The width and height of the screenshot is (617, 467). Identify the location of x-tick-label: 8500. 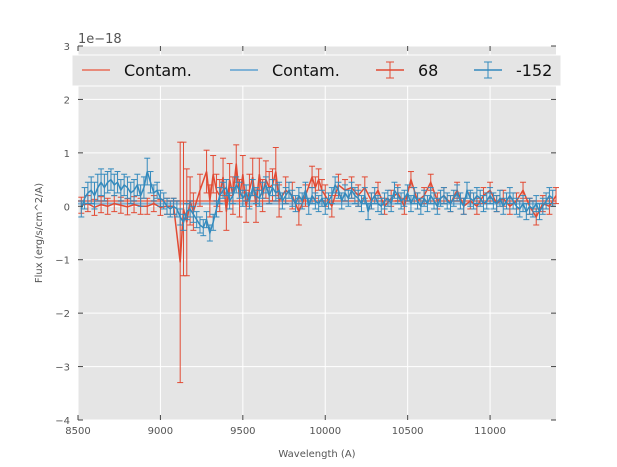
(77, 431).